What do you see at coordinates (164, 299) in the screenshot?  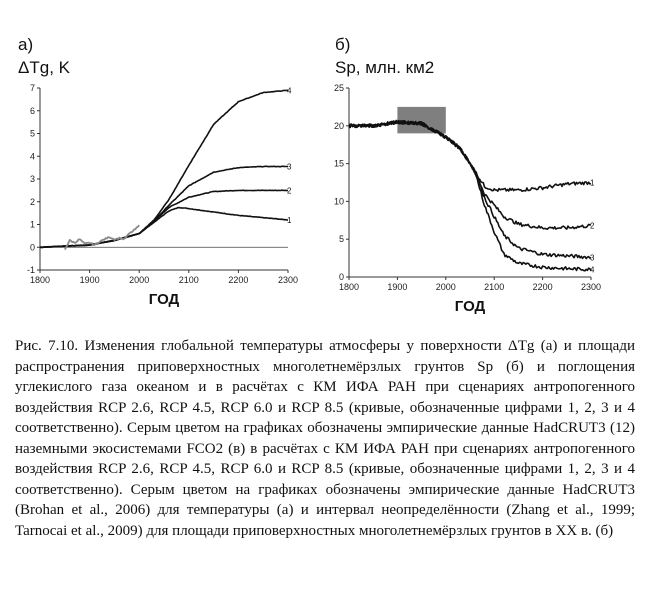 I see `chart-a-xlabel: ГОД` at bounding box center [164, 299].